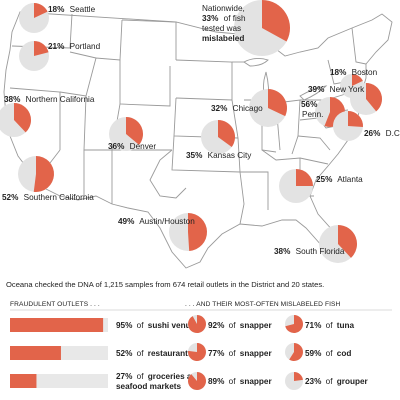 Image resolution: width=400 pixels, height=400 pixels. I want to click on city-name: Boston, so click(365, 72).